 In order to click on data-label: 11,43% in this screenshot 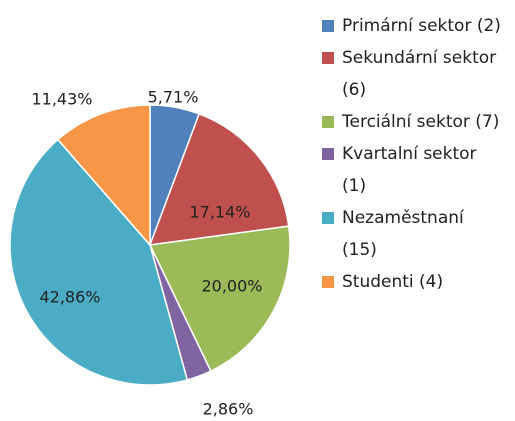, I will do `click(61, 99)`.